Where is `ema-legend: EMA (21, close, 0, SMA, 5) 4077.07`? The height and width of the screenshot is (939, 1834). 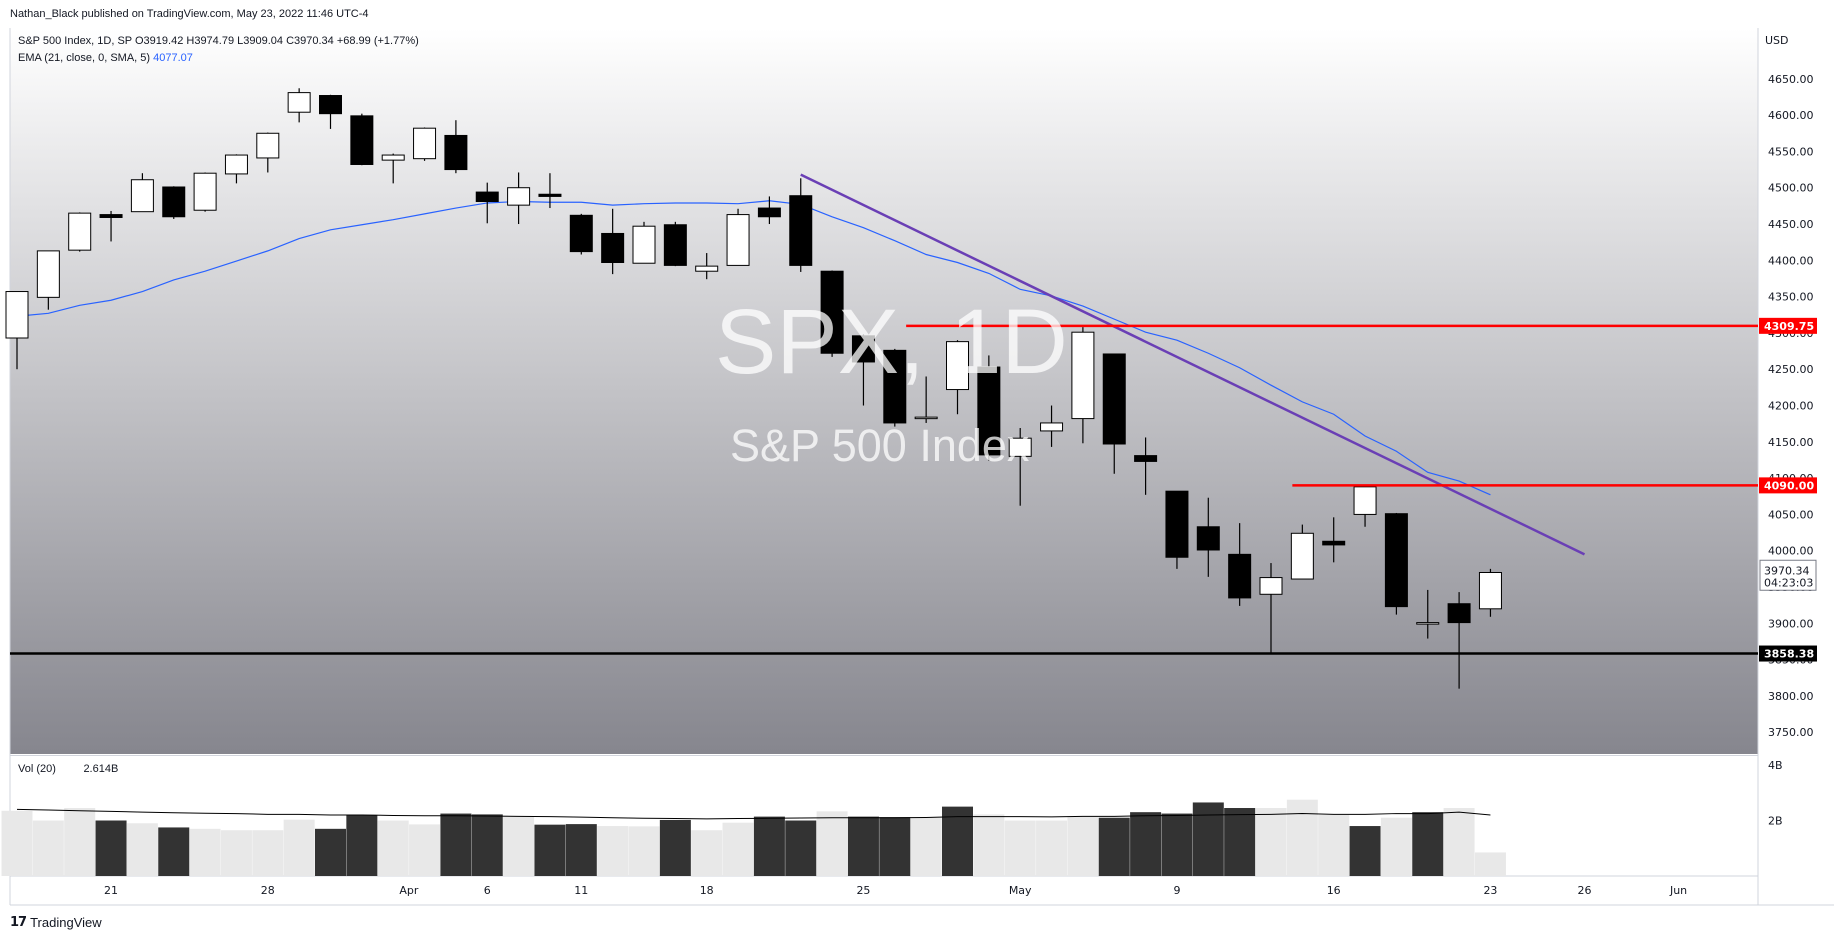 ema-legend: EMA (21, close, 0, SMA, 5) 4077.07 is located at coordinates (105, 58).